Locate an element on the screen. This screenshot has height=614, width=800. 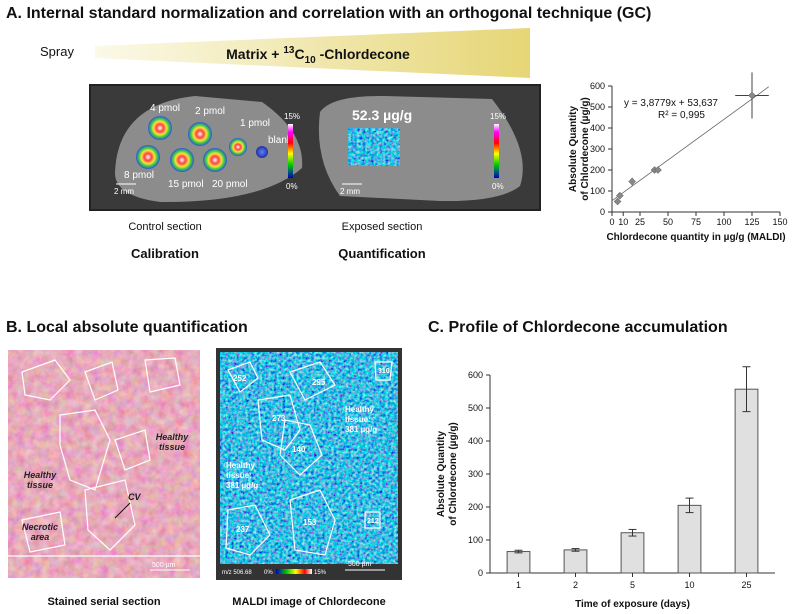
x-tick-label: 10 is located at coordinates (689, 585).